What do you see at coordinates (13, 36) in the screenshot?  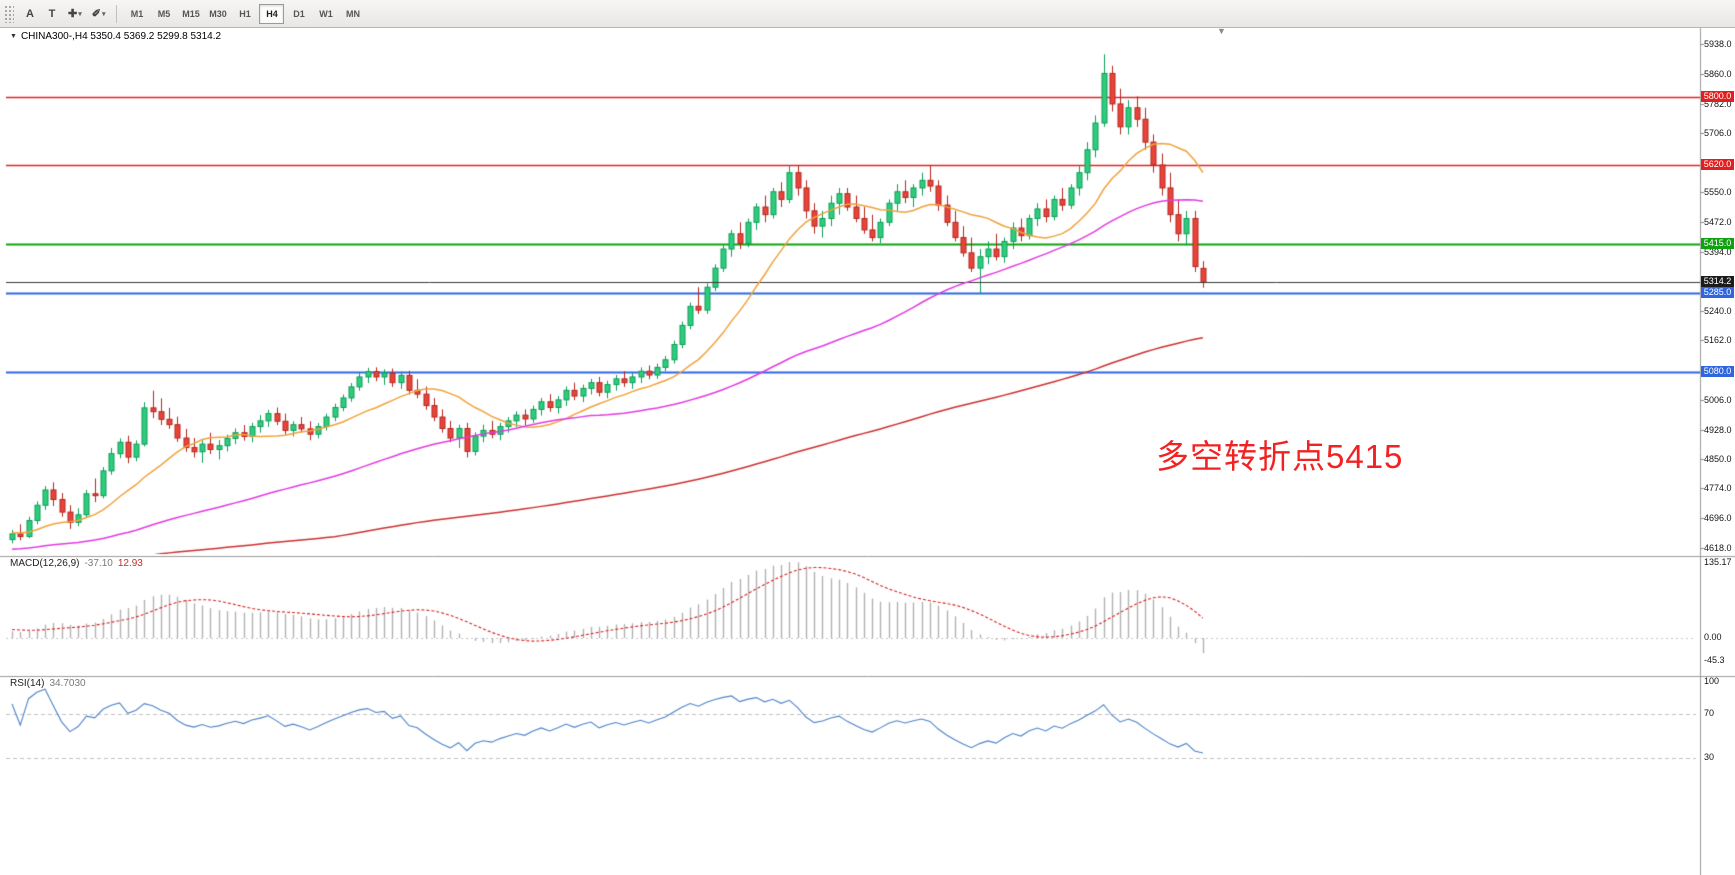 I see `collapse-icon: ▼` at bounding box center [13, 36].